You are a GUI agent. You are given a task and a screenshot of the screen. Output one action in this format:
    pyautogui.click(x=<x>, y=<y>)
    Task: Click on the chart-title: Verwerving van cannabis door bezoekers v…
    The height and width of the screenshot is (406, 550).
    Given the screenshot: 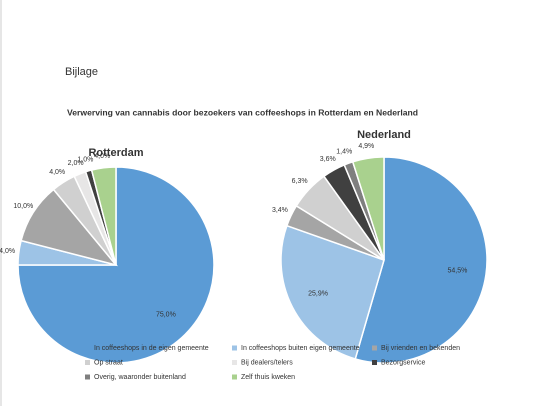 What is the action you would take?
    pyautogui.click(x=242, y=112)
    